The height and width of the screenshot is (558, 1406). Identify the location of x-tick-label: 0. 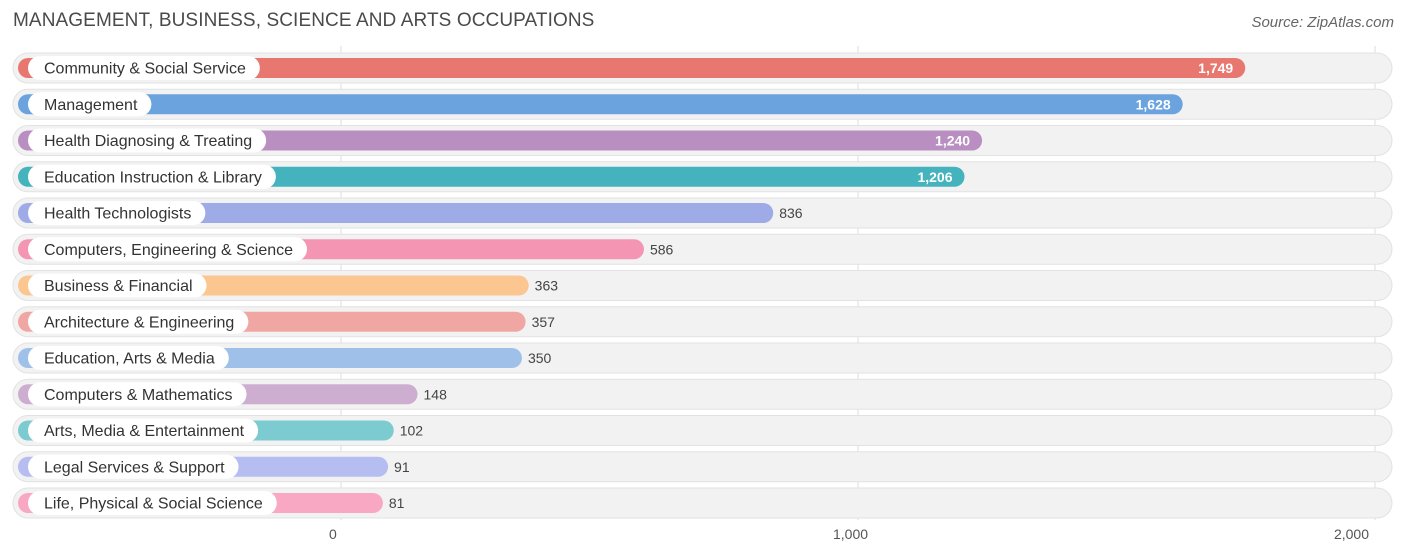
(333, 534).